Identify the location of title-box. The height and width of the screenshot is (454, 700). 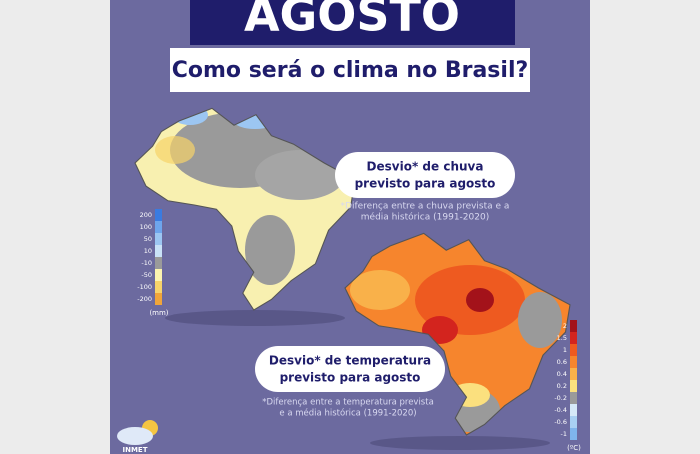
(352, 22).